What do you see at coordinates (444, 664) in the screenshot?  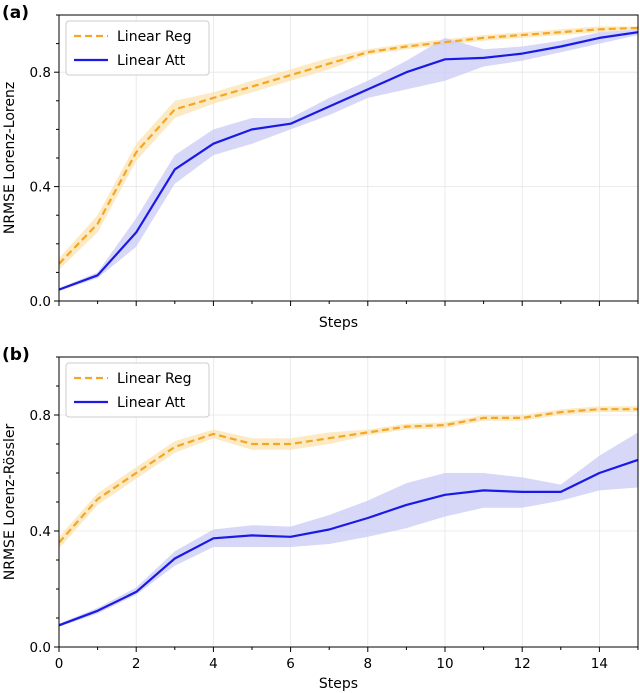 I see `x-tick-label: 10` at bounding box center [444, 664].